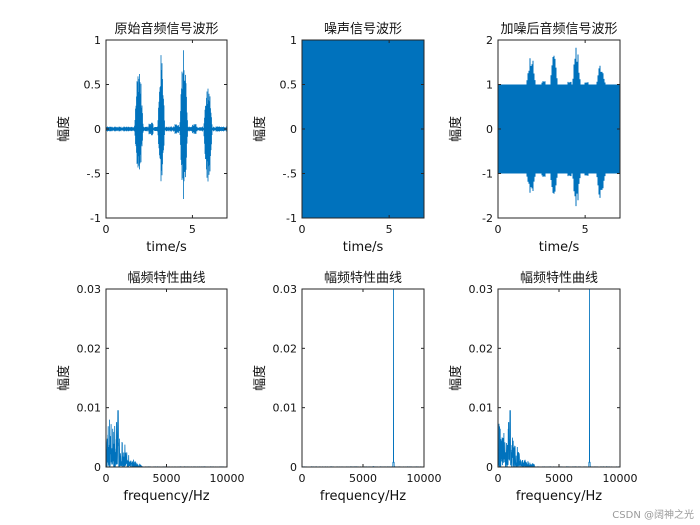 The width and height of the screenshot is (700, 525). What do you see at coordinates (487, 218) in the screenshot?
I see `y-tick-label: -2` at bounding box center [487, 218].